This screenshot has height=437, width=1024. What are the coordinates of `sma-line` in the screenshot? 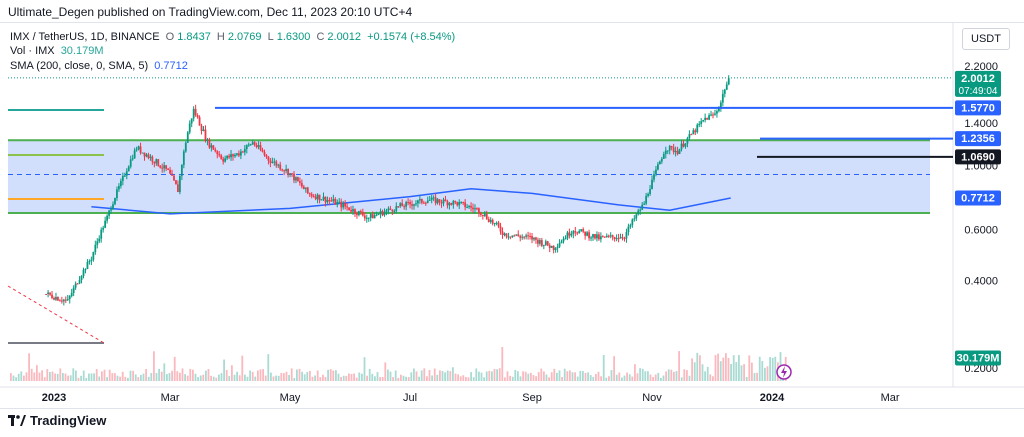 It's located at (411, 201).